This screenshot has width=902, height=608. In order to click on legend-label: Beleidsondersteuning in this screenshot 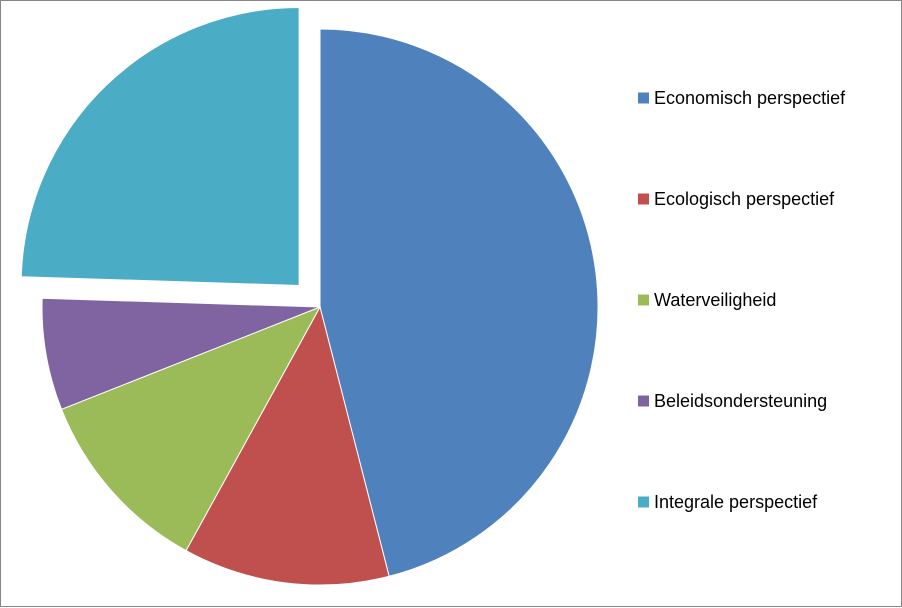, I will do `click(740, 401)`.